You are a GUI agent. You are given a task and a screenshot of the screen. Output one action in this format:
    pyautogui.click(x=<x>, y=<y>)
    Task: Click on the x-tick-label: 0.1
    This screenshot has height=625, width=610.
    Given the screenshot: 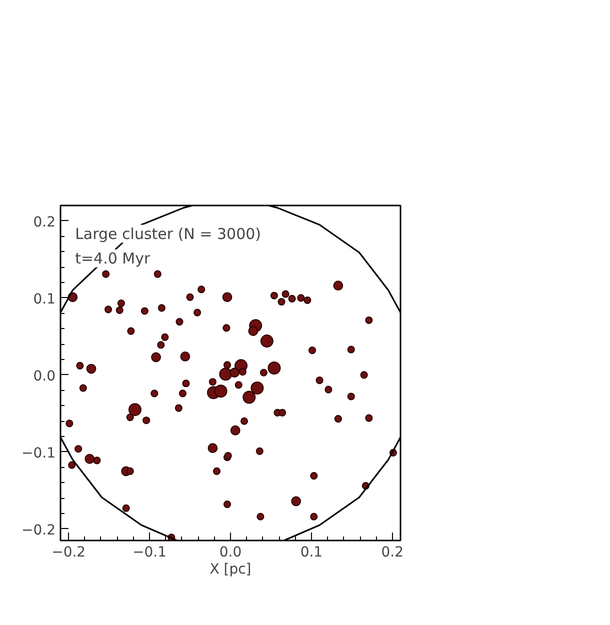 What is the action you would take?
    pyautogui.click(x=311, y=552)
    